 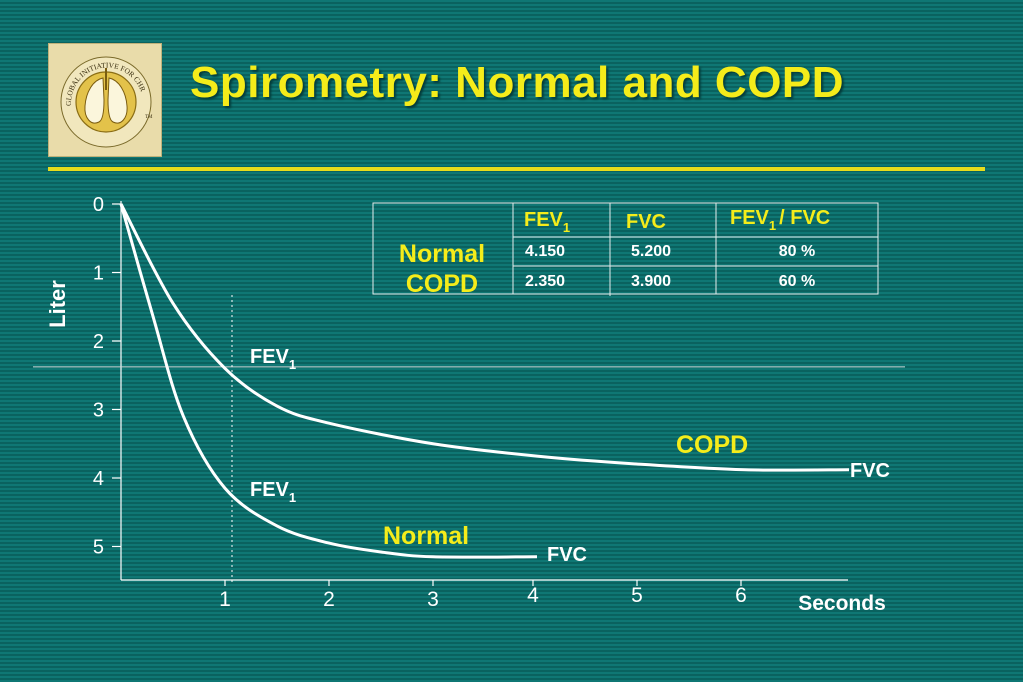 I want to click on normal-fev1-label: FEV1, so click(x=273, y=492).